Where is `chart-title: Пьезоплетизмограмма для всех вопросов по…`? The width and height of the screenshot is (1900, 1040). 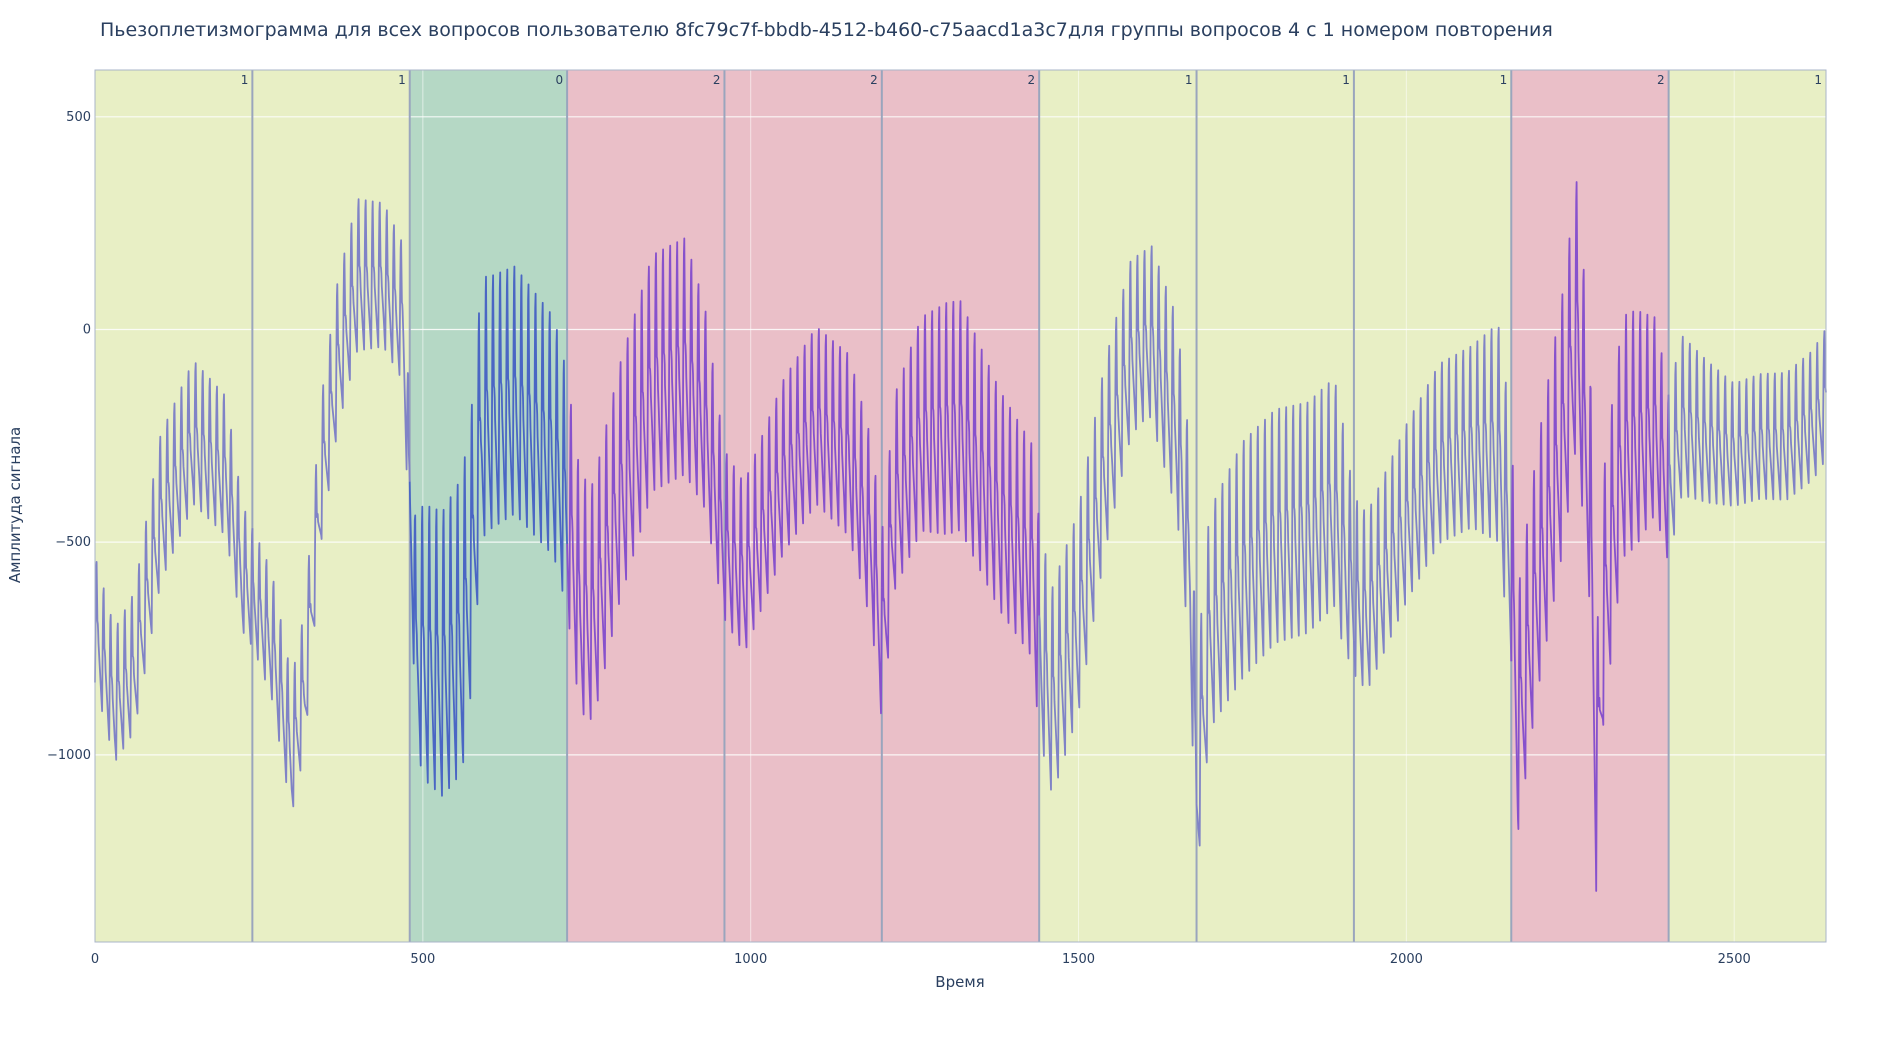
chart-title: Пьезоплетизмограмма для всех вопросов по… is located at coordinates (826, 30).